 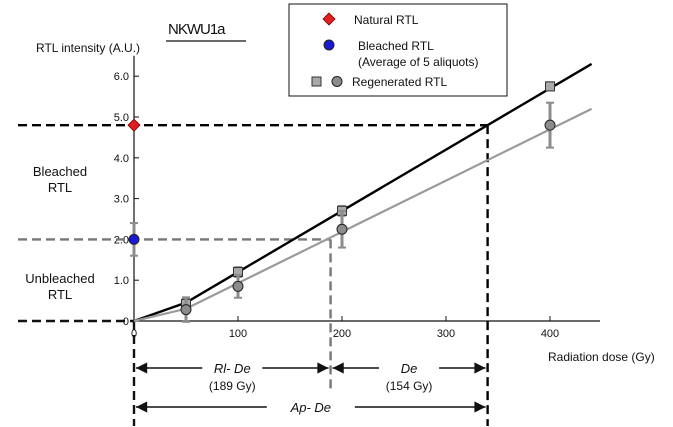 I want to click on legend-natural-label: Natural RTL, so click(x=386, y=20).